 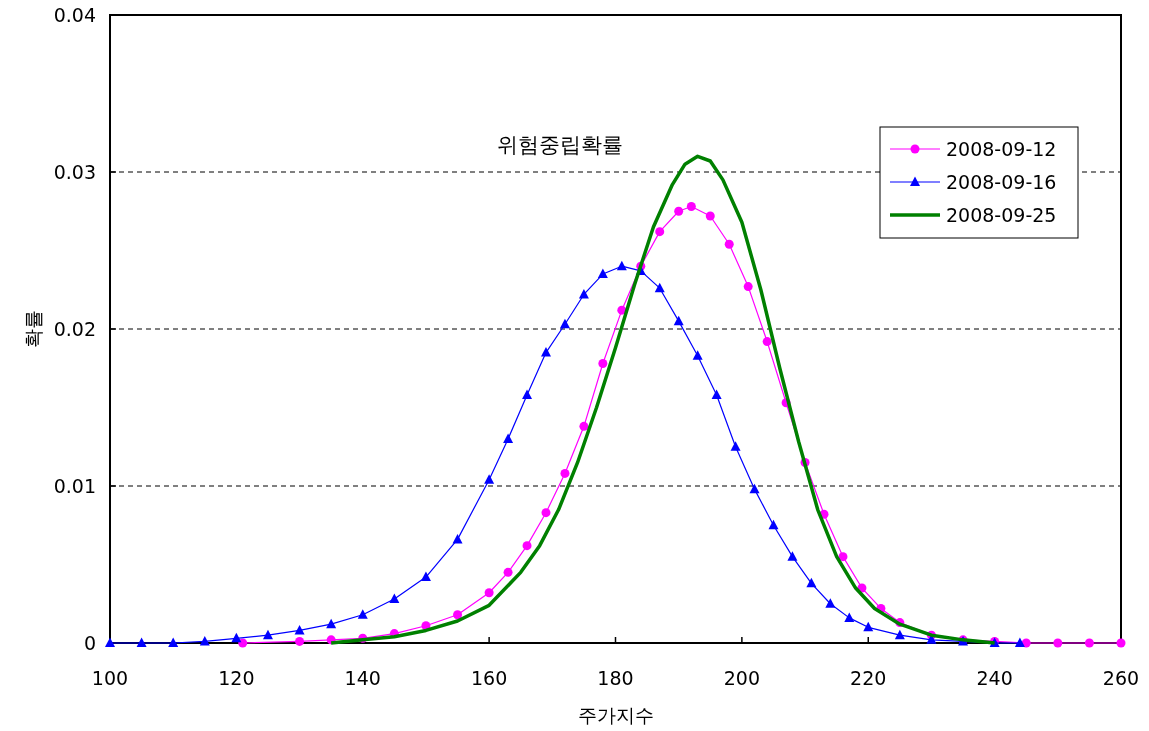 I want to click on x-tick-label: 100, so click(x=110, y=678).